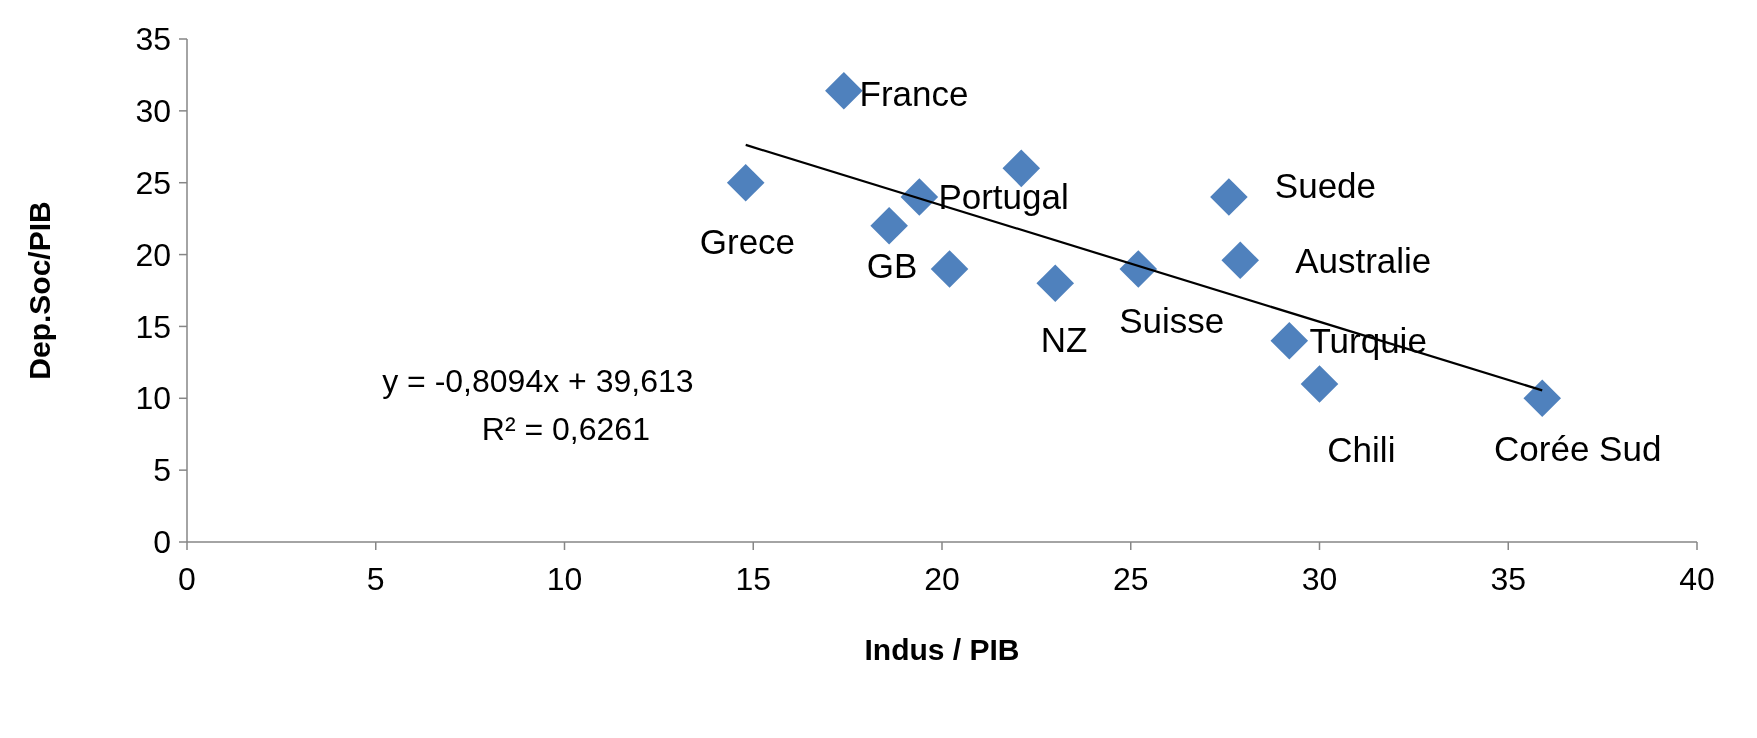 Image resolution: width=1757 pixels, height=738 pixels. What do you see at coordinates (914, 94) in the screenshot?
I see `annotation: France` at bounding box center [914, 94].